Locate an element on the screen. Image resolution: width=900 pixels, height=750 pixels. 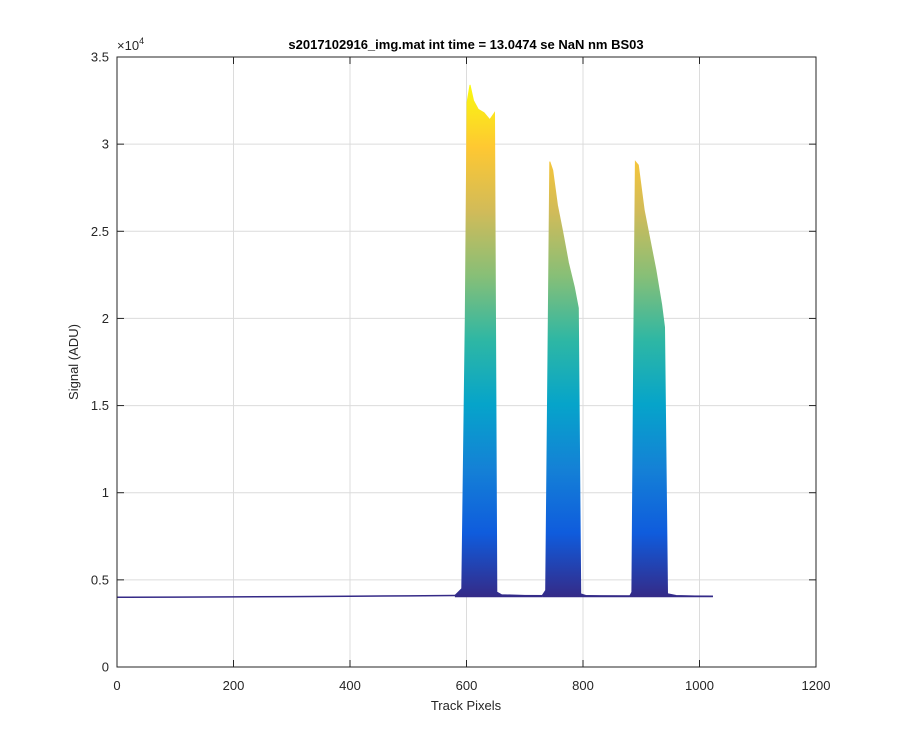
band-2-outline is located at coordinates (585, 379).